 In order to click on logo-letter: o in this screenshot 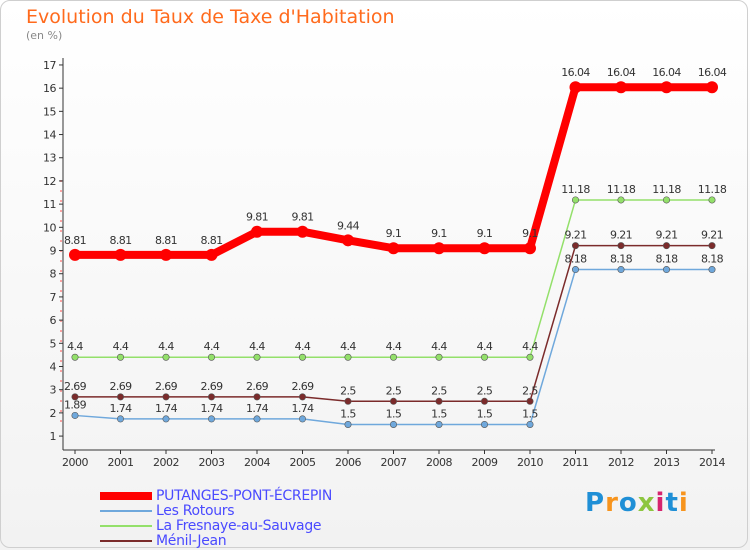, I will do `click(628, 503)`.